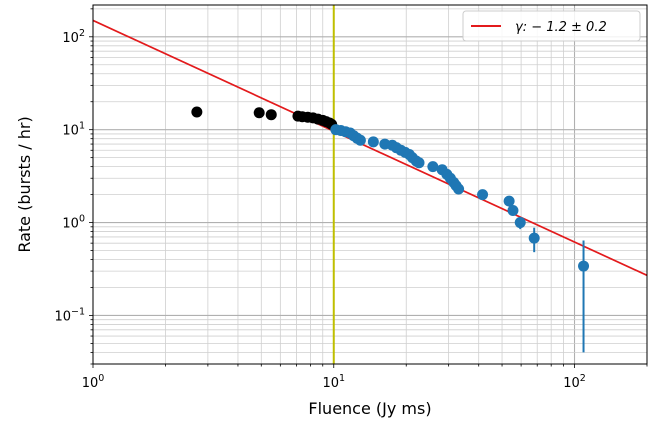 The image size is (665, 424). What do you see at coordinates (69, 315) in the screenshot?
I see `y-tick-label: 10⁻¹` at bounding box center [69, 315].